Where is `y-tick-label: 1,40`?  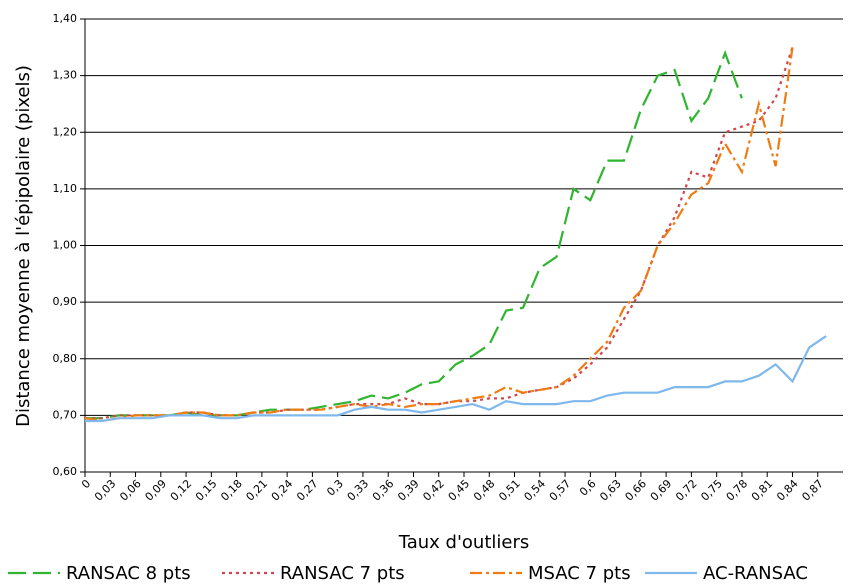
y-tick-label: 1,40 is located at coordinates (65, 18).